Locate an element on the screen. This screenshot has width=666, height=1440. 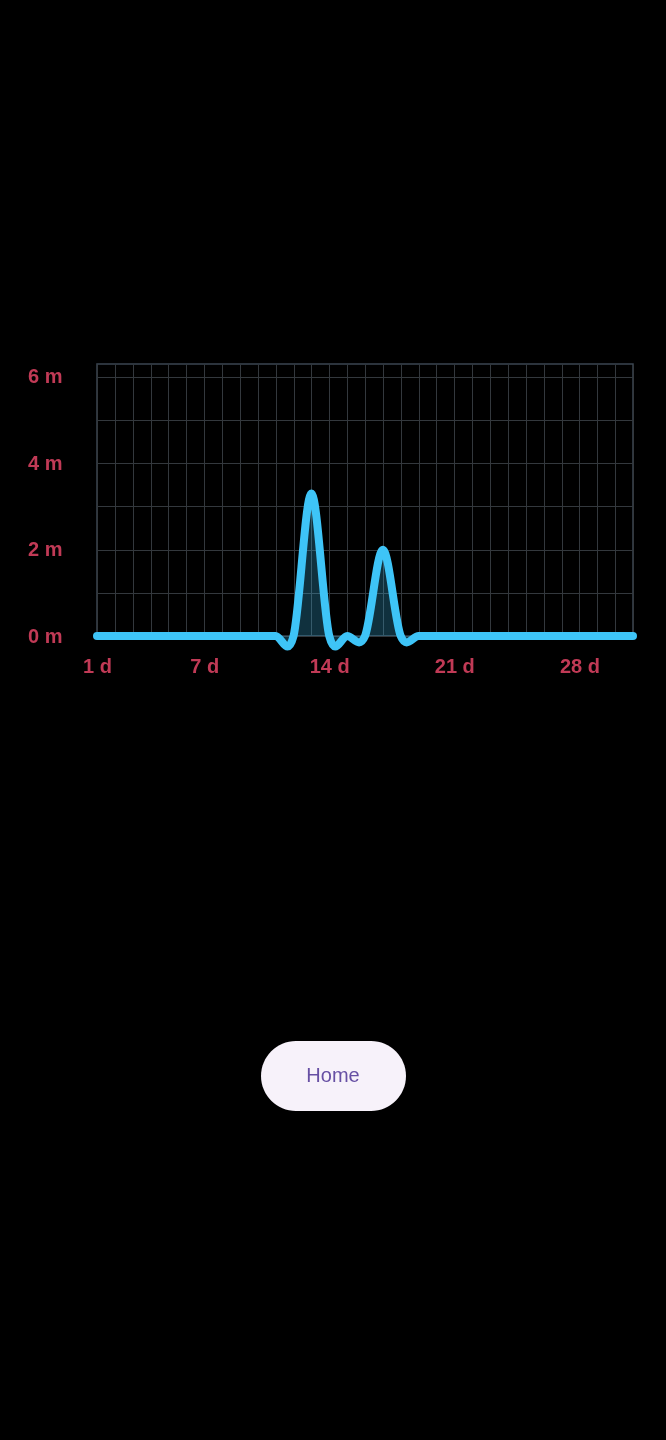
y-tick-label: 6 m is located at coordinates (45, 376).